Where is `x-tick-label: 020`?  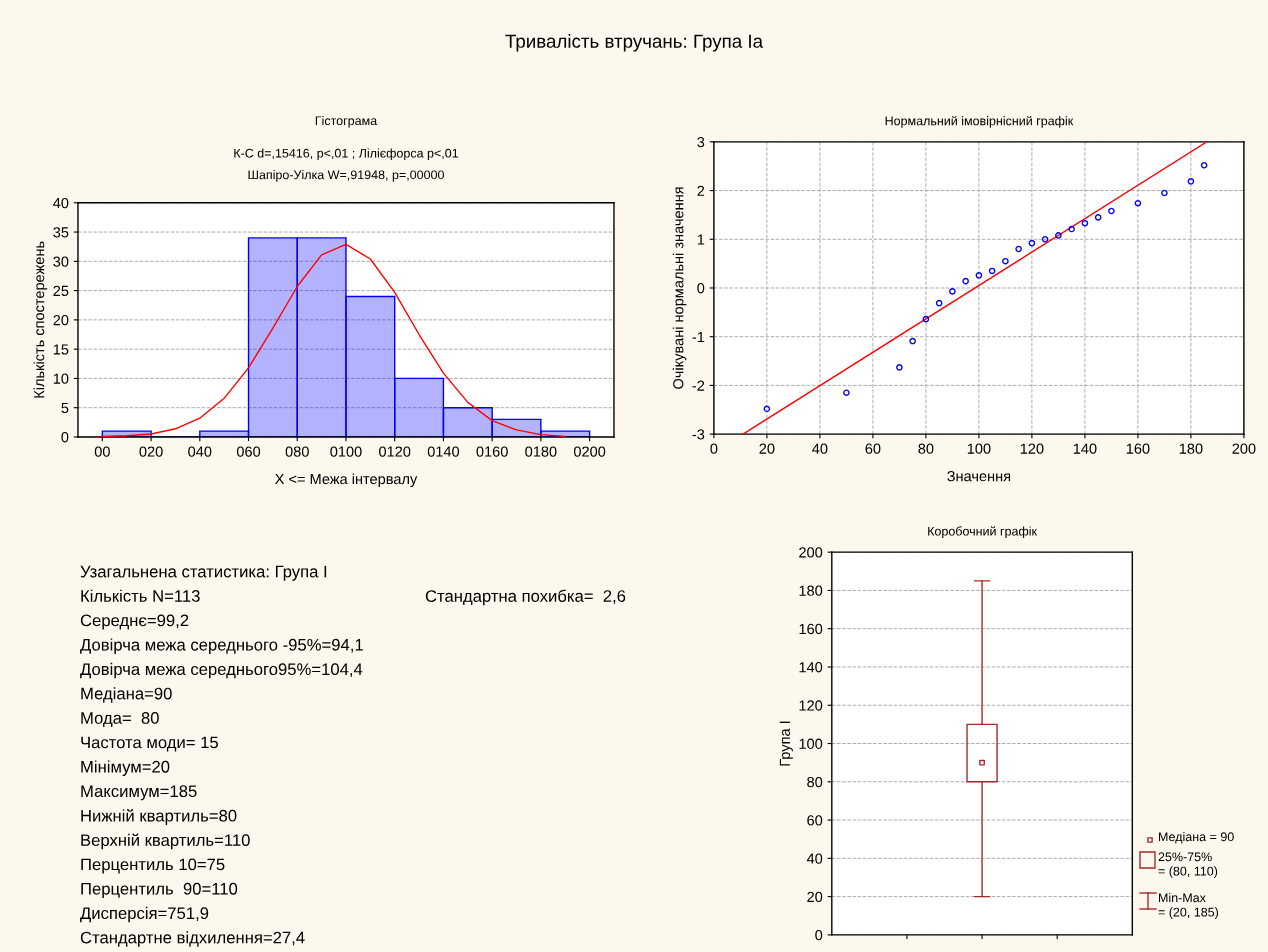
x-tick-label: 020 is located at coordinates (151, 451).